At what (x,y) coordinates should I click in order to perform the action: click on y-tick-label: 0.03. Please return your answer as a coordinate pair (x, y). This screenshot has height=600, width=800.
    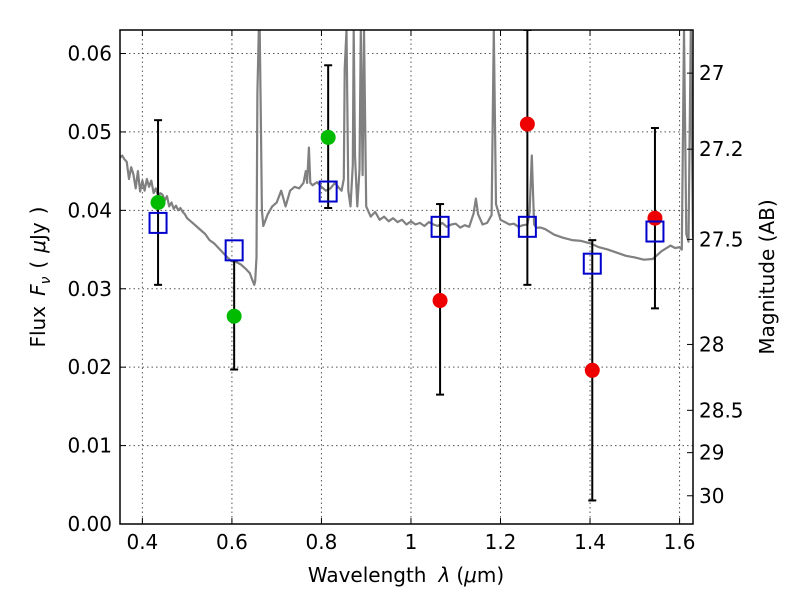
    Looking at the image, I should click on (89, 289).